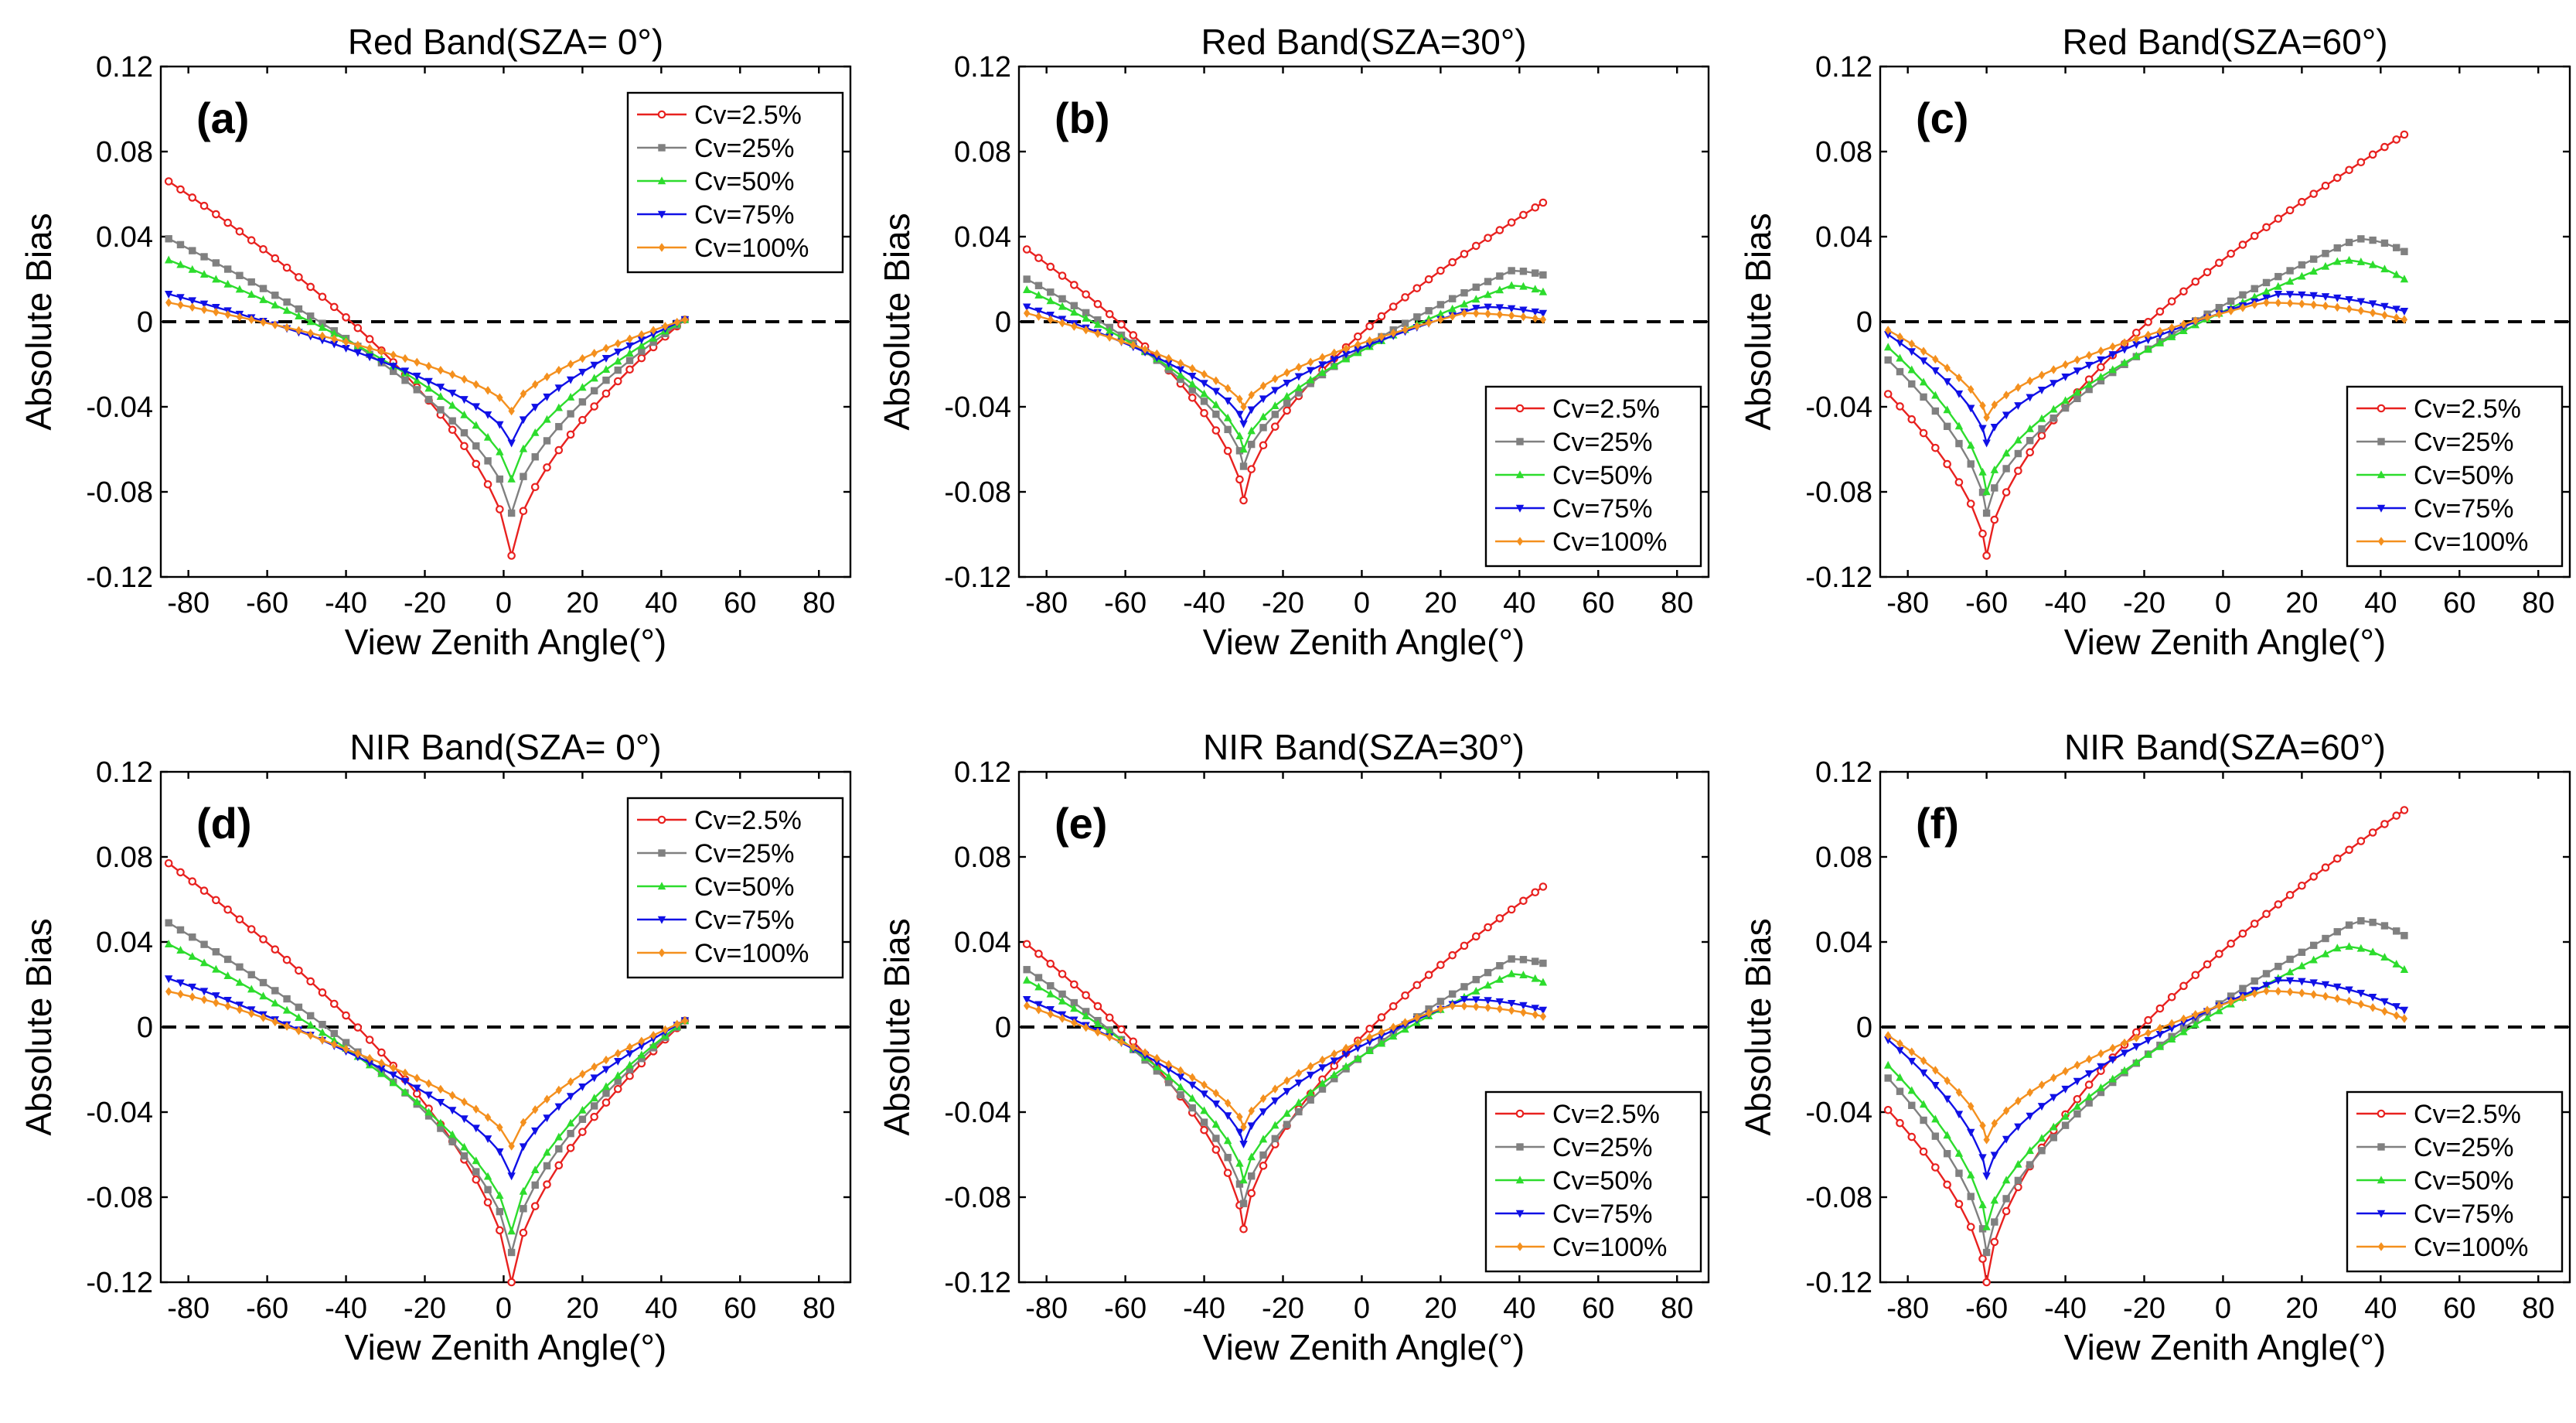 Image resolution: width=2576 pixels, height=1423 pixels. Describe the element at coordinates (982, 67) in the screenshot. I see `y-tick-label: 0.12` at that location.